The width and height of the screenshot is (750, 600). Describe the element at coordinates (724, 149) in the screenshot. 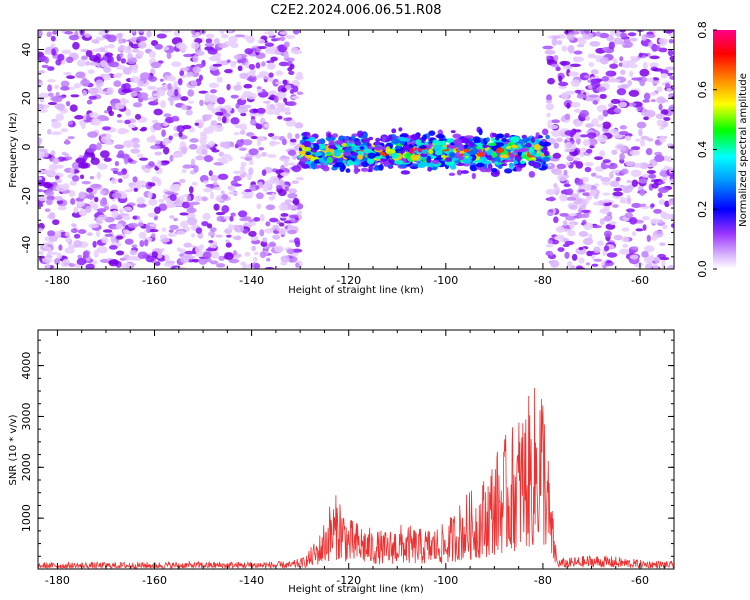

I see `colorbar-gradient` at that location.